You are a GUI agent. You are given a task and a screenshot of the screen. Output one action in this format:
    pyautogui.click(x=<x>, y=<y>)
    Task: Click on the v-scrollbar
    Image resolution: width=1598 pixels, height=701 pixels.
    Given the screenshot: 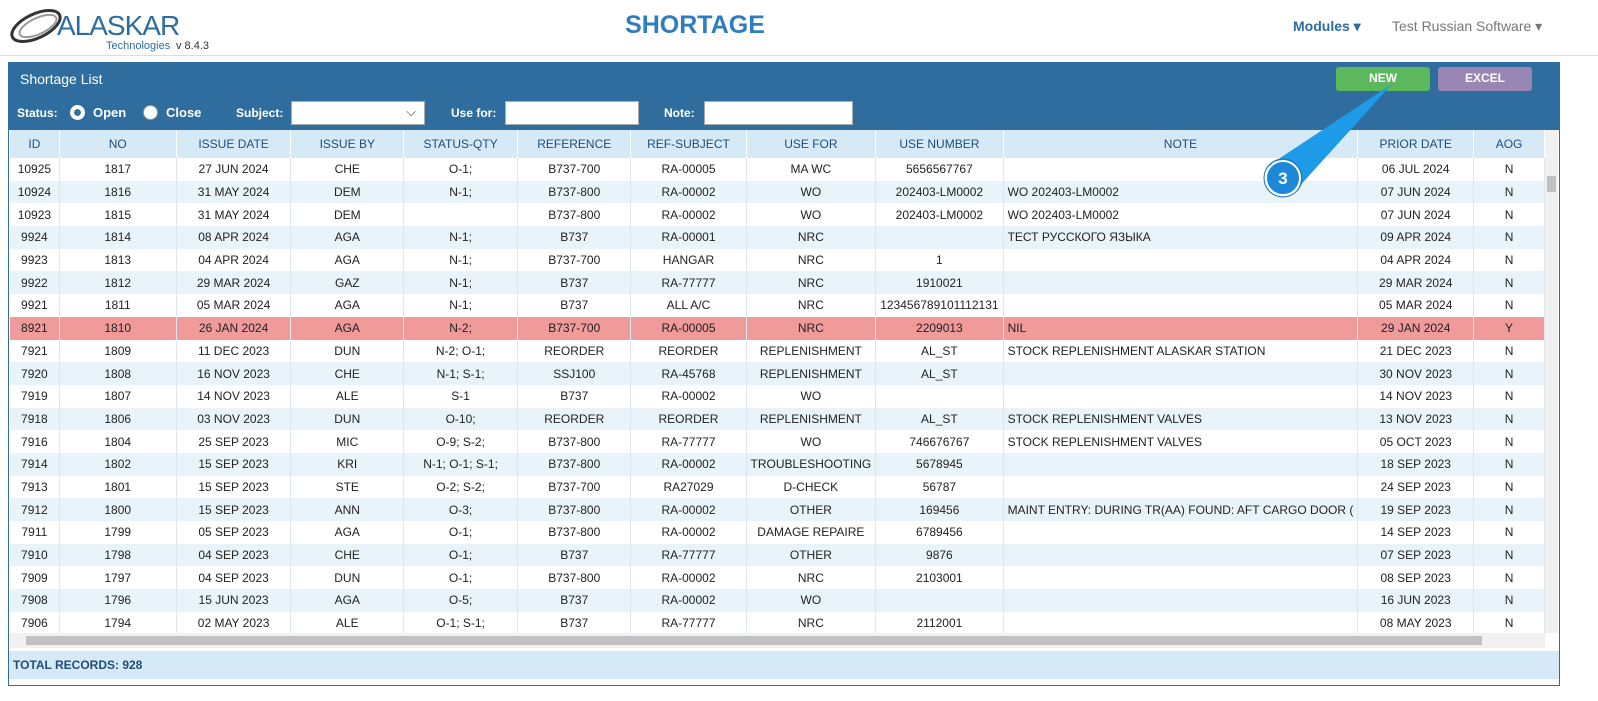 What is the action you would take?
    pyautogui.click(x=1551, y=381)
    